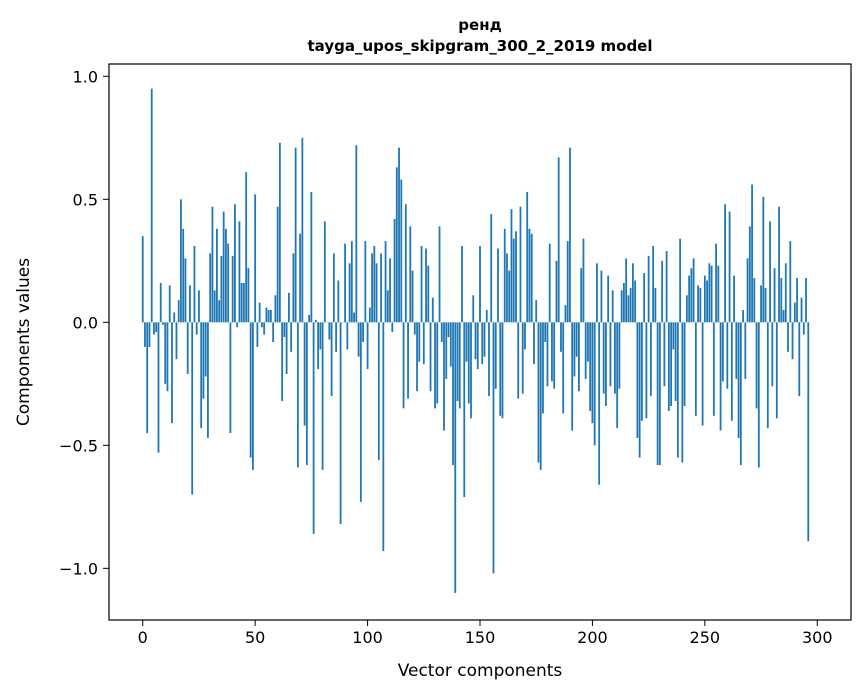  I want to click on y-axis-ticks: −1.0 −0.5 0.0 0.5 1.0, so click(84, 322).